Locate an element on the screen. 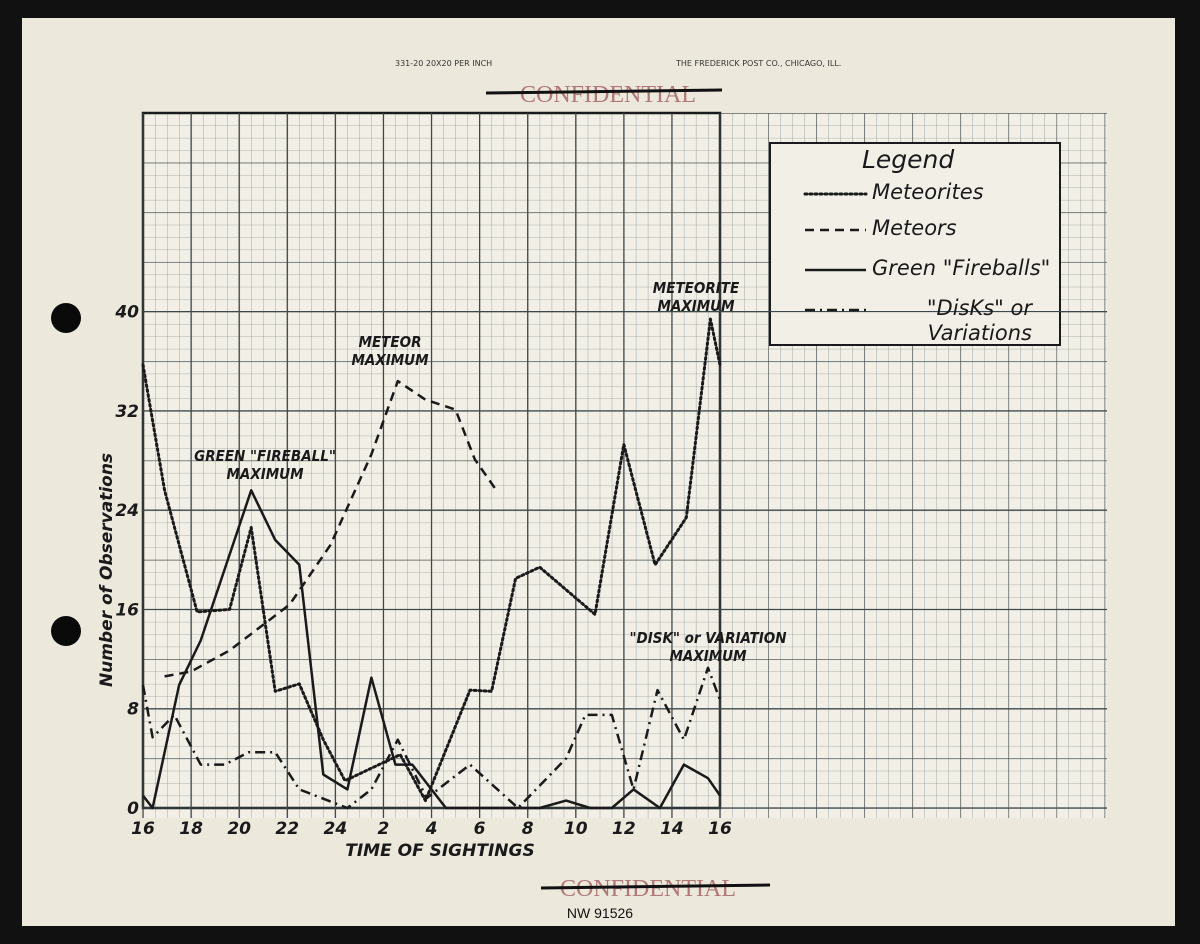 The image size is (1200, 944). x-tick-label: 20 is located at coordinates (239, 829).